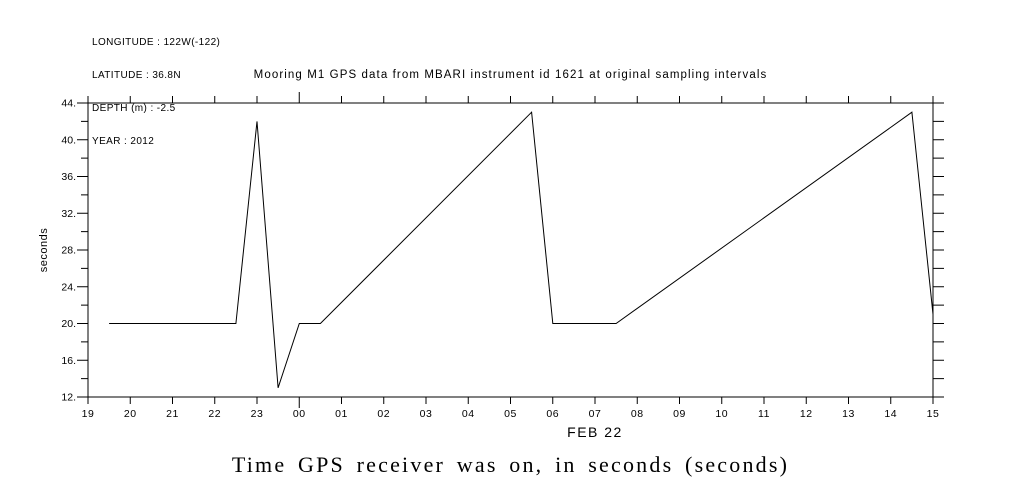 The image size is (1009, 504). I want to click on x-tick-label: 04, so click(468, 414).